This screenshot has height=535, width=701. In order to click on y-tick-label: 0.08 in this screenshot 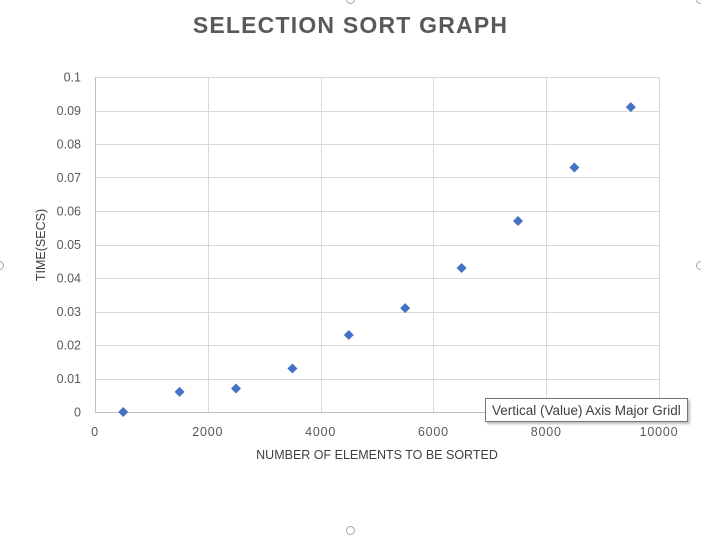, I will do `click(69, 145)`.